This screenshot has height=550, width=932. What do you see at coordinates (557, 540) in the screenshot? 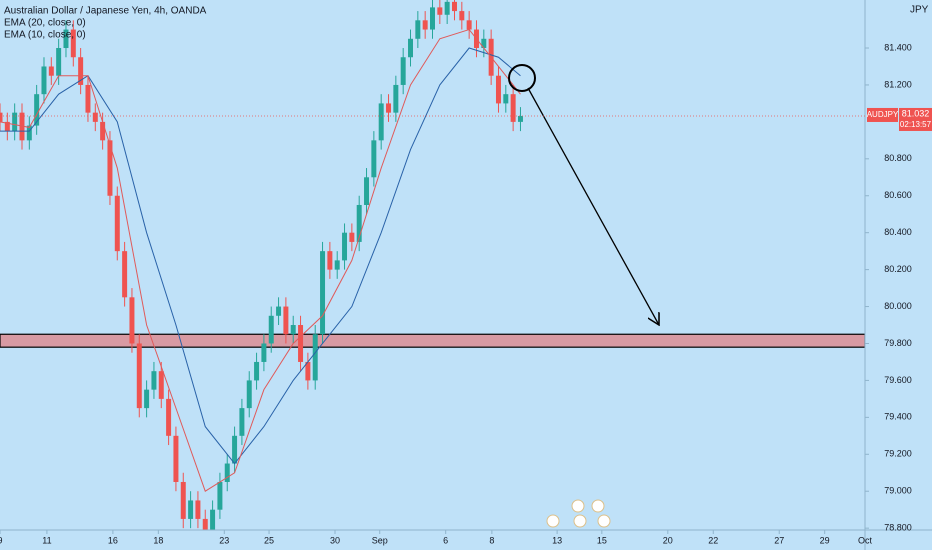
I see `x-tick-label: 13` at bounding box center [557, 540].